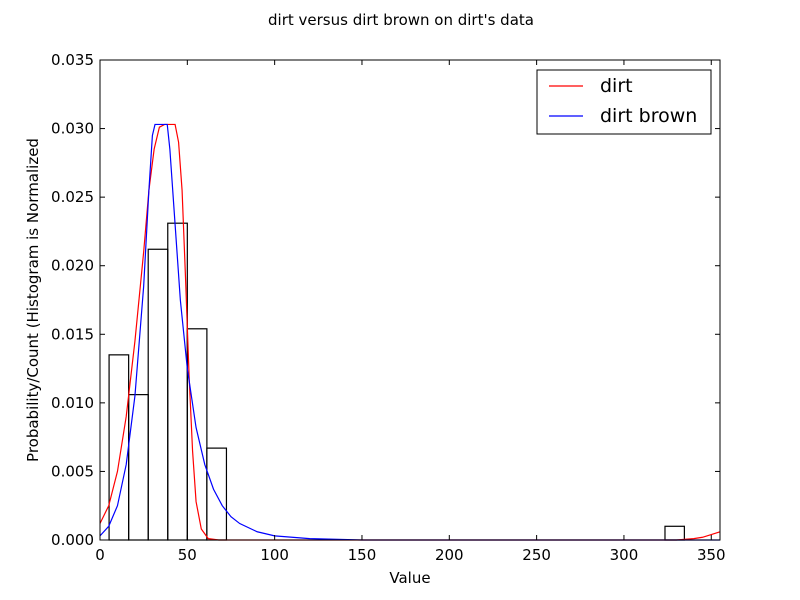 The width and height of the screenshot is (800, 600). Describe the element at coordinates (72, 129) in the screenshot. I see `y-tick-label: 0.030` at that location.